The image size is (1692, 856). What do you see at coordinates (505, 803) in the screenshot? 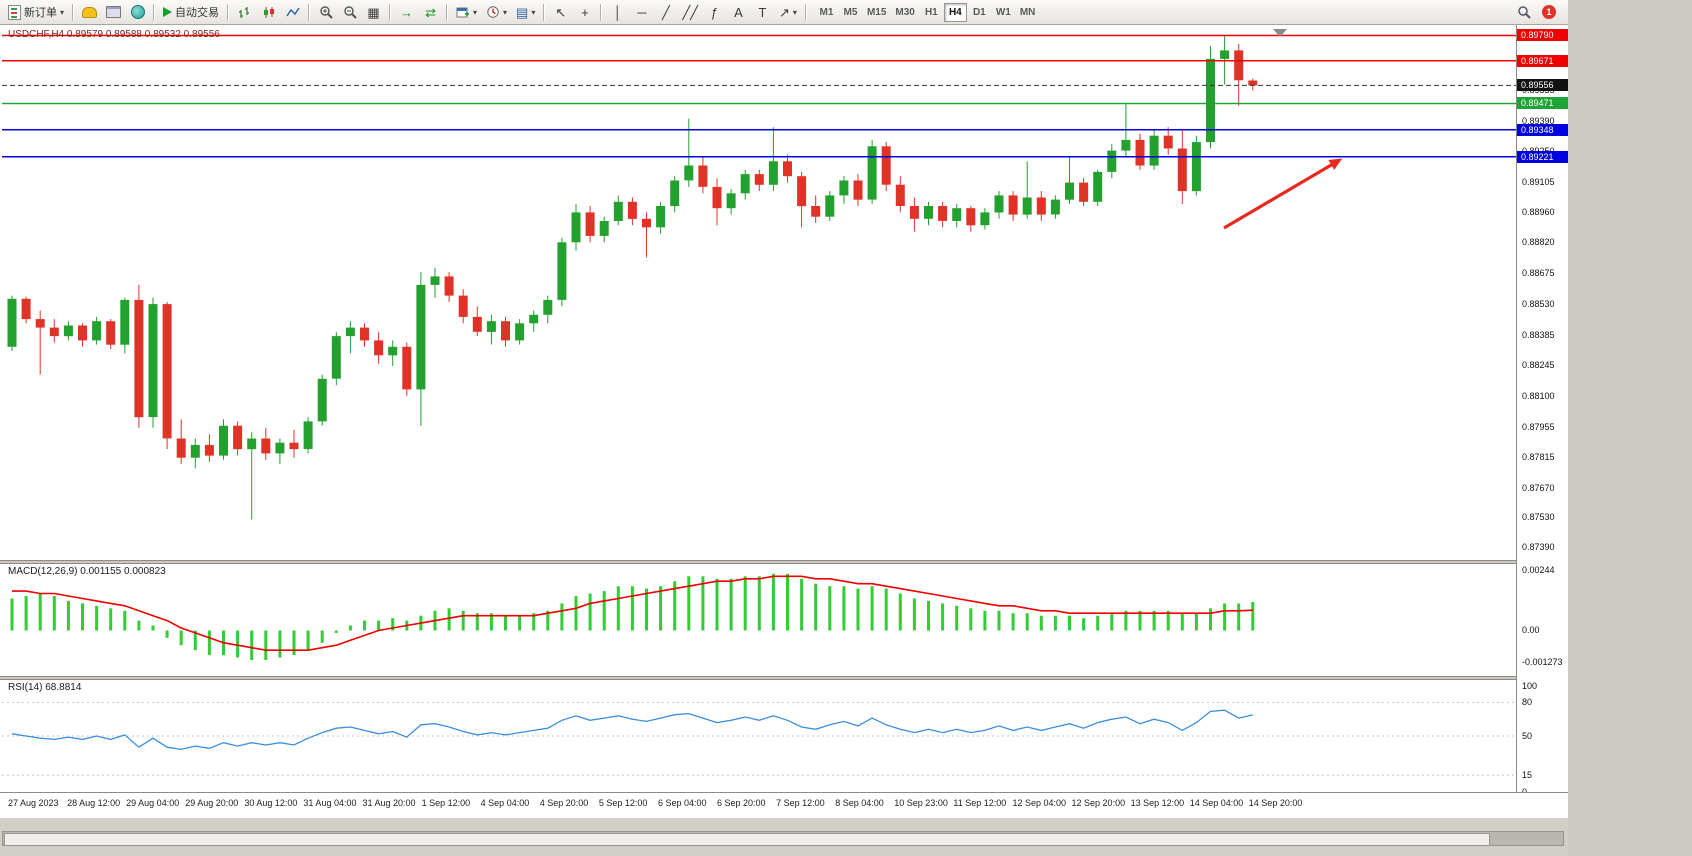
I see `time-axis-label: 4 Sep 04:00` at bounding box center [505, 803].